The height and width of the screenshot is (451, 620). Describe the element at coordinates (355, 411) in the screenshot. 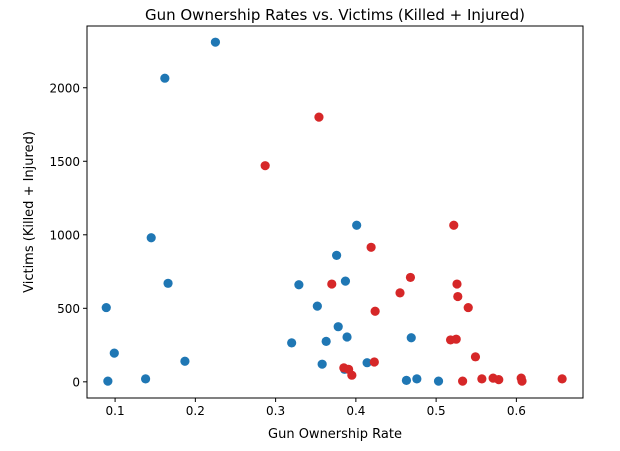

I see `x-tick-label-4: 0.4` at that location.